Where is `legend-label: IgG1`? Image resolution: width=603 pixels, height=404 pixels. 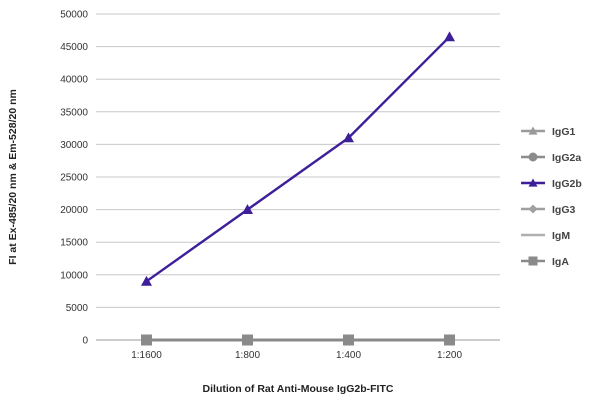
legend-label: IgG1 is located at coordinates (563, 132).